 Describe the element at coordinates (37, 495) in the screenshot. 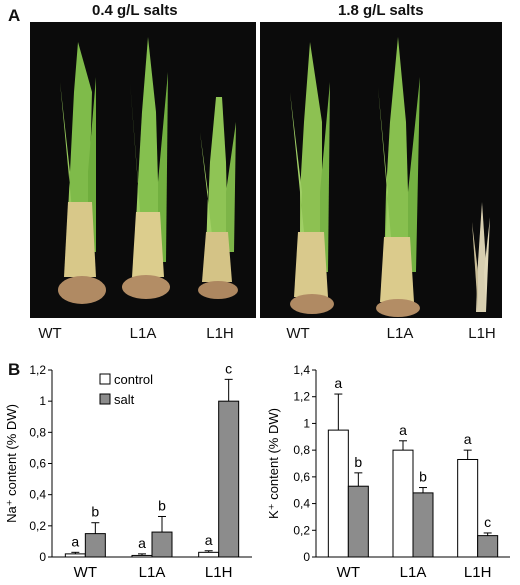

I see `na-chart-y-tick-label: 0,4` at that location.